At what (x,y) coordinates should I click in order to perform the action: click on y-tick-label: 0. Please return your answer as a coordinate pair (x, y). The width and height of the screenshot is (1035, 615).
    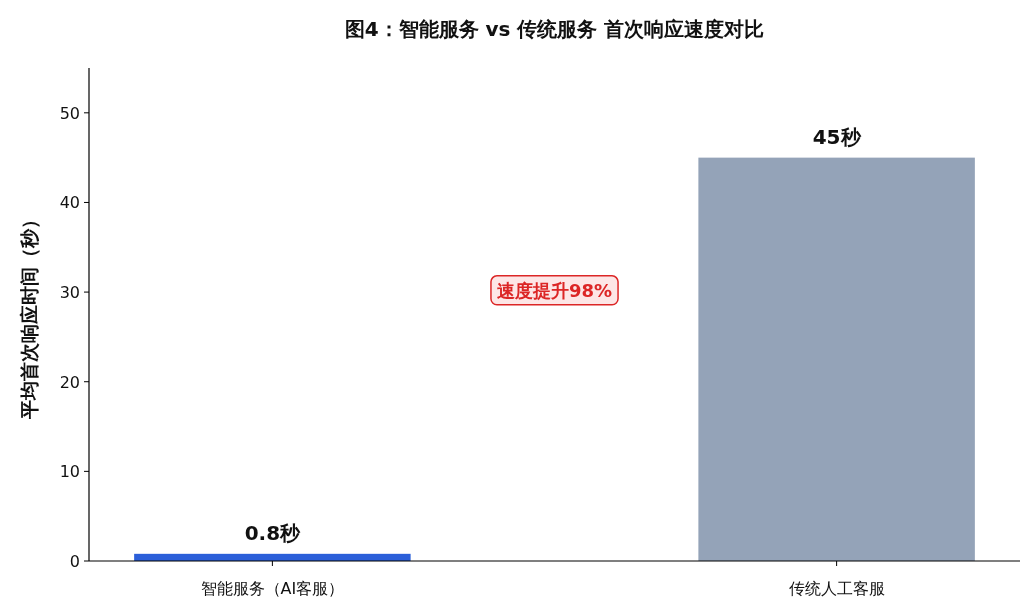
    Looking at the image, I should click on (74, 561).